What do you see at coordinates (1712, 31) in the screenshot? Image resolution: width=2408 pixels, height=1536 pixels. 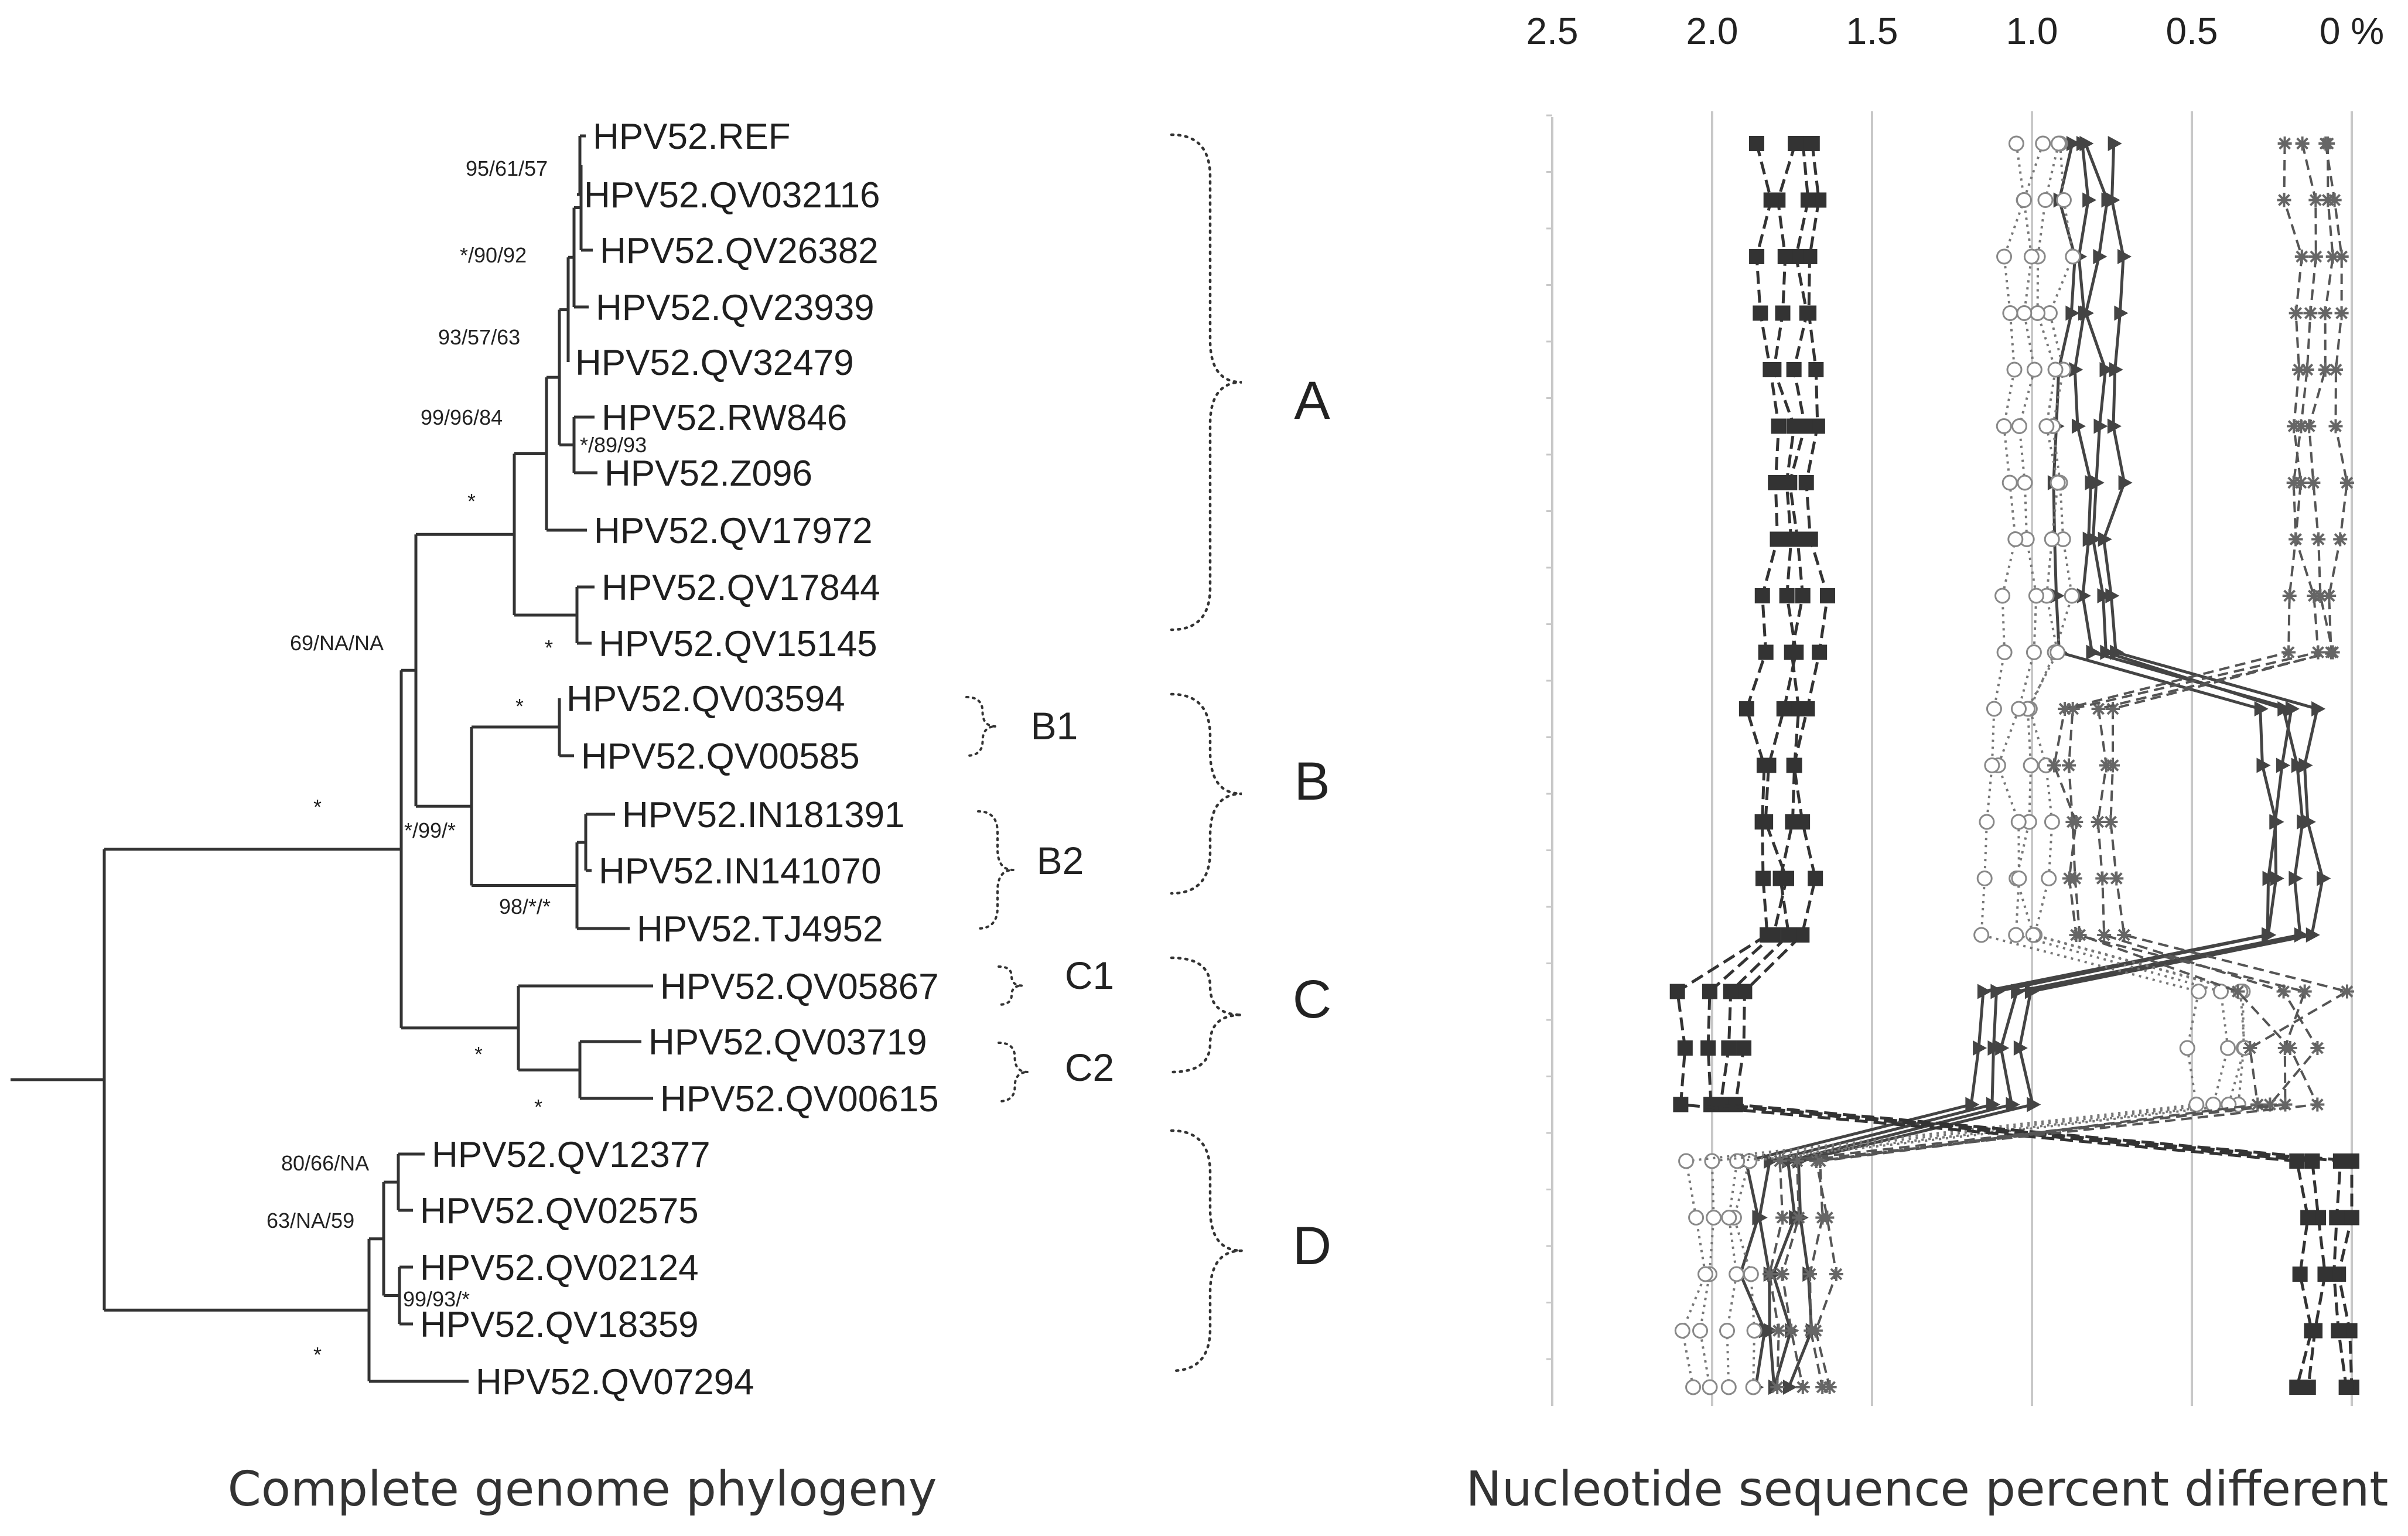 I see `x-tick-label: 2.0` at bounding box center [1712, 31].